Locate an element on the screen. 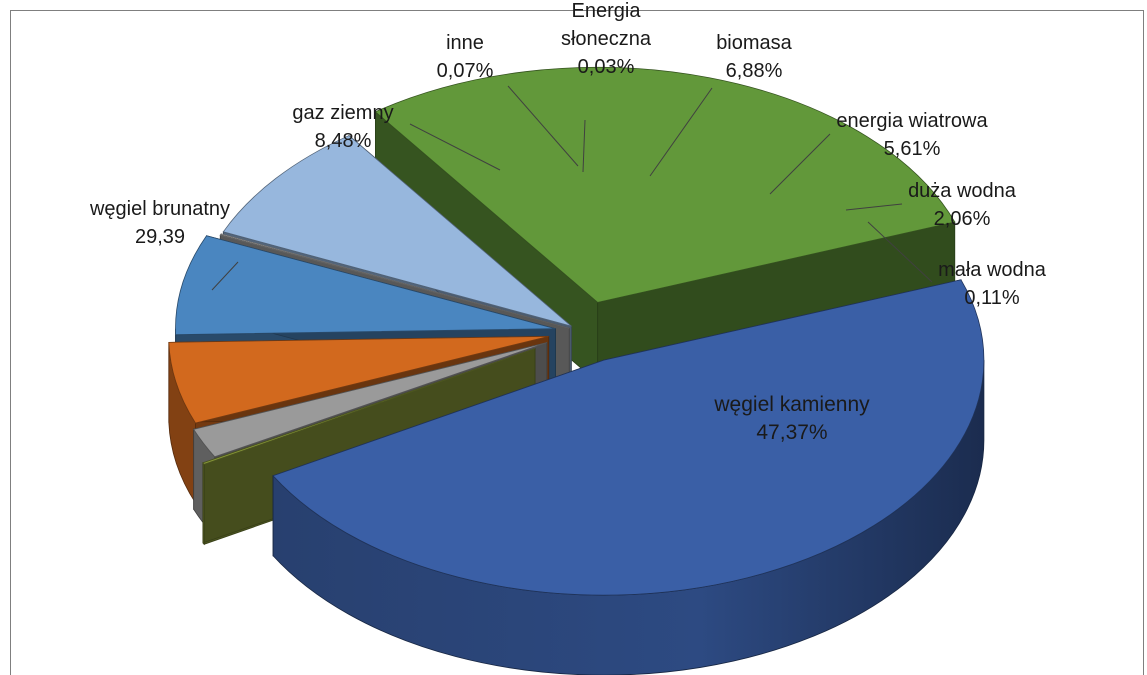 This screenshot has width=1147, height=675. data-label-name-gaz-ziemny: gaz ziemny is located at coordinates (342, 113).